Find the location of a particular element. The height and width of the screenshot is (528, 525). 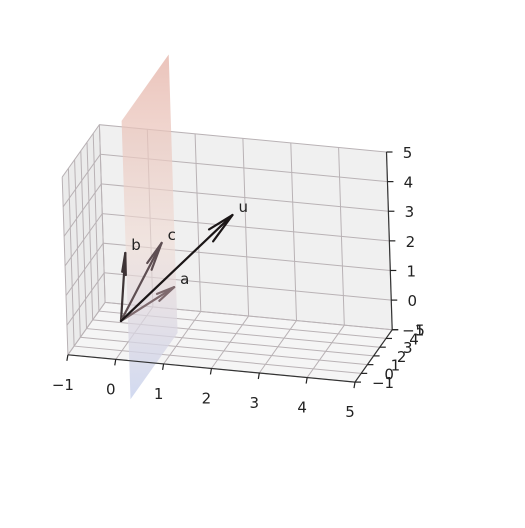

x-tick-label: 3 is located at coordinates (255, 403).